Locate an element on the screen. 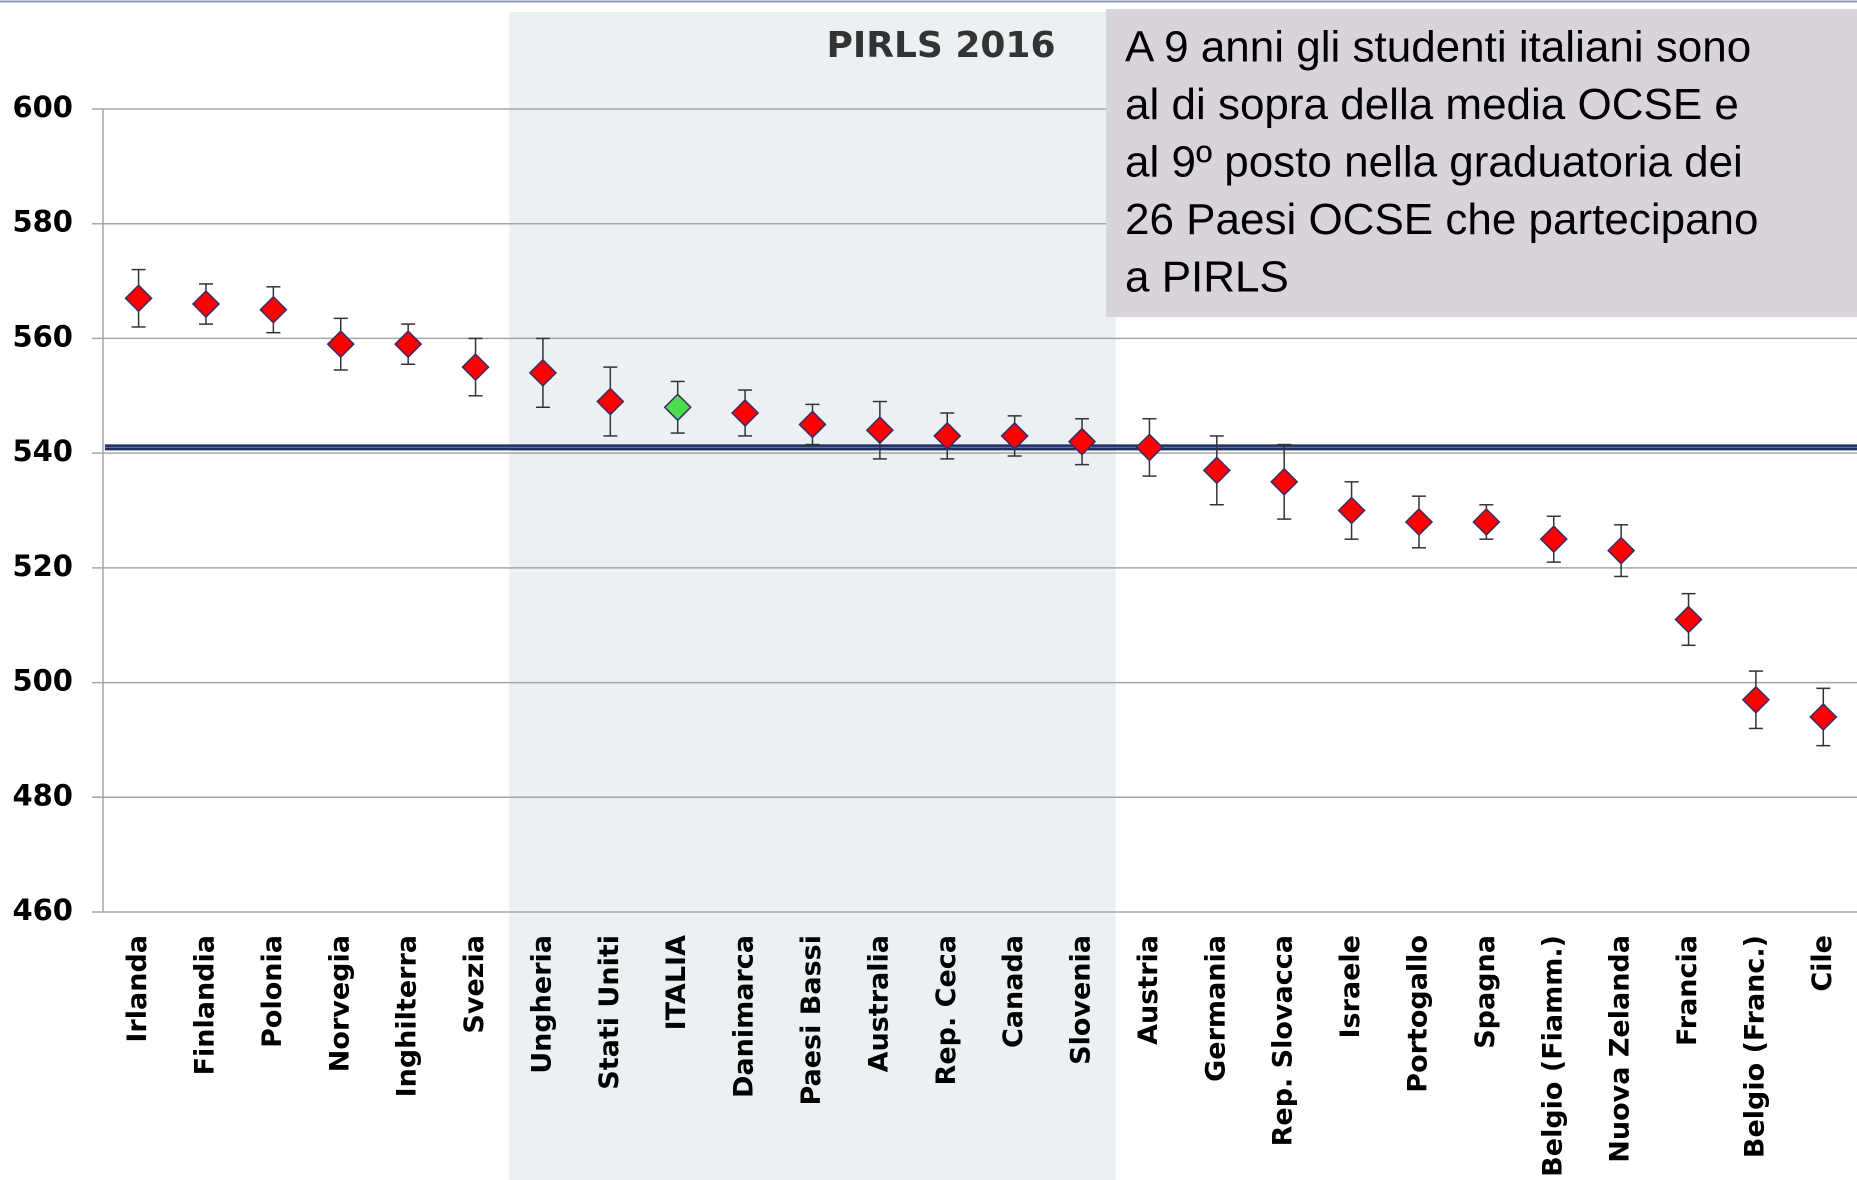  annotation-text: al di sopra della media OCSE e is located at coordinates (1432, 104).